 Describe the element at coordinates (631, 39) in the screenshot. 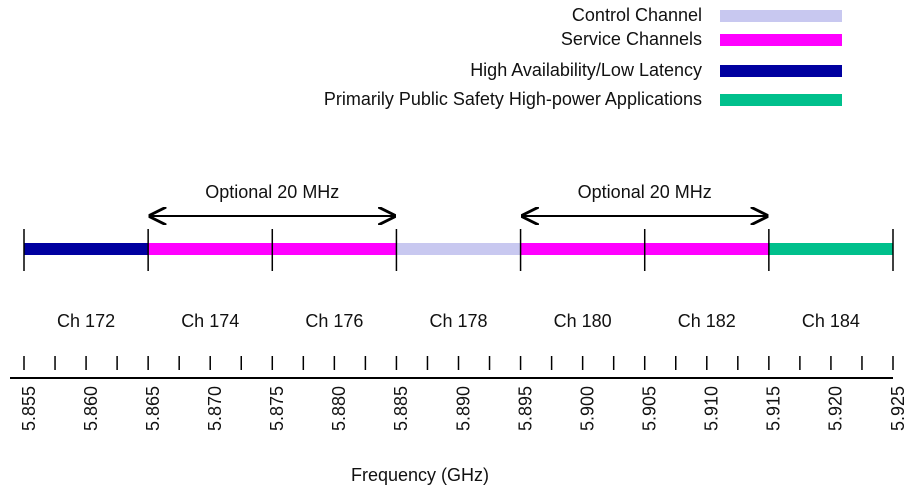

I see `legend-label: Service Channels` at that location.